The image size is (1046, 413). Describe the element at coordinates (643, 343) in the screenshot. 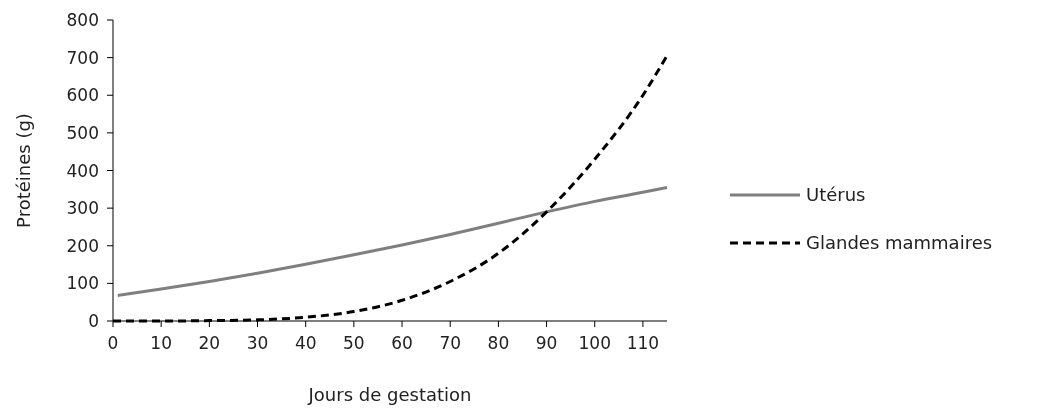

I see `x-tick-label: 110` at that location.